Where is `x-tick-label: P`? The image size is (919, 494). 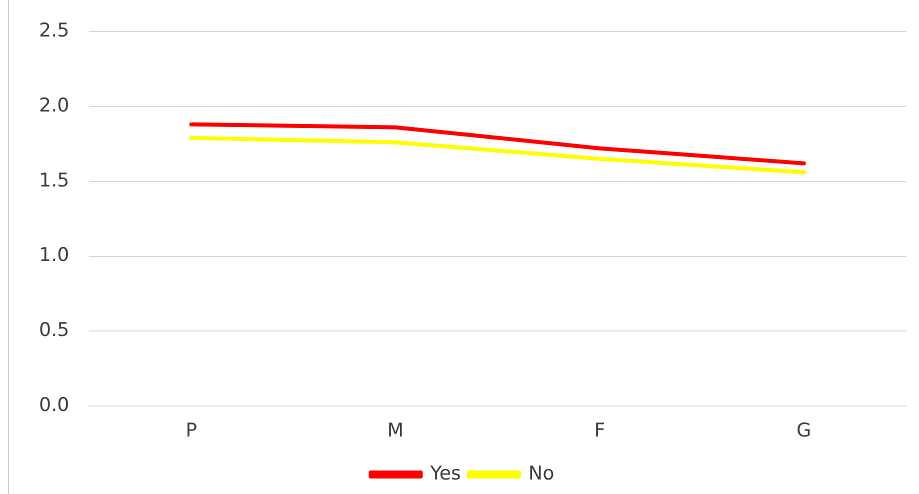 x-tick-label: P is located at coordinates (192, 431).